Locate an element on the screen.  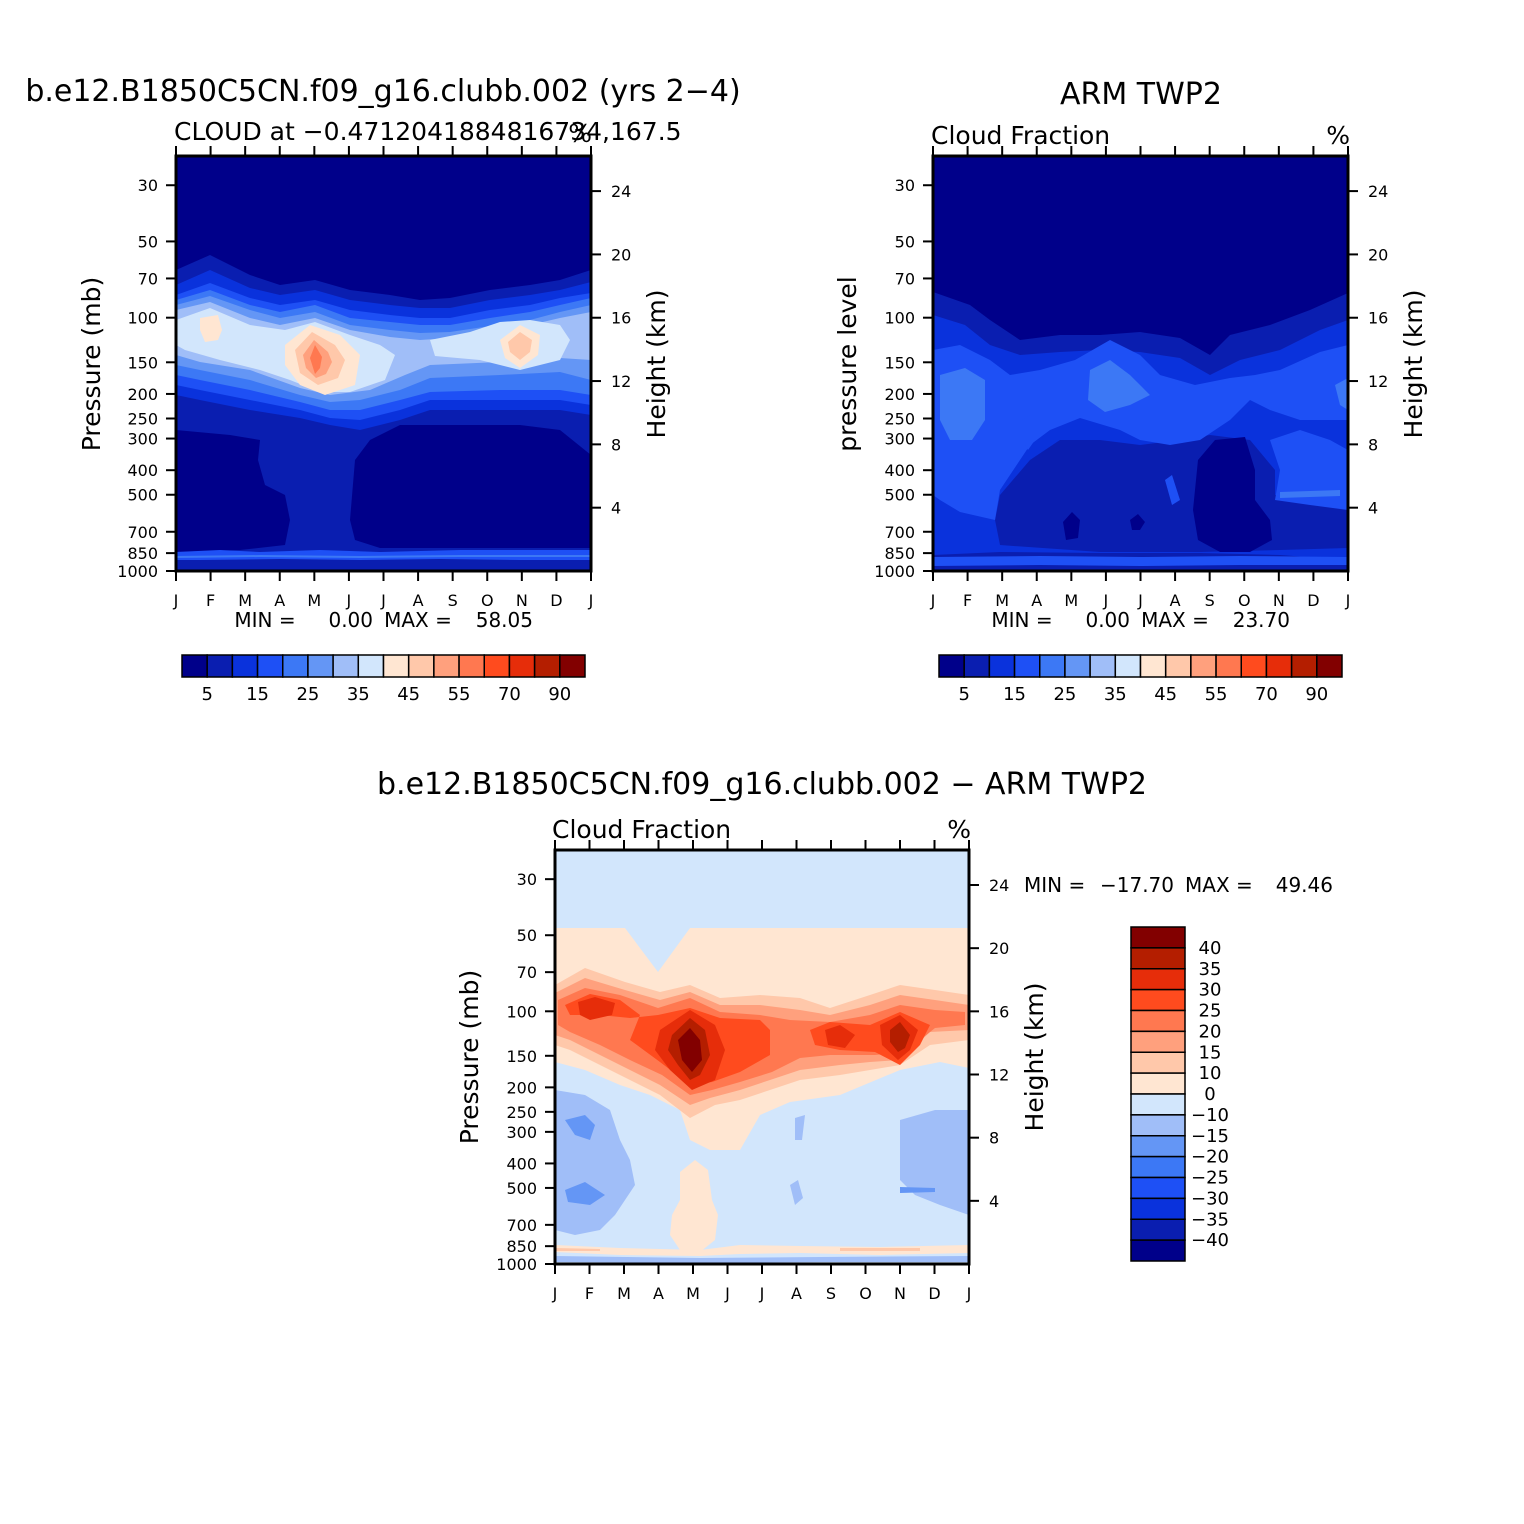
obs-ytick-label: 1000 is located at coordinates (894, 571).